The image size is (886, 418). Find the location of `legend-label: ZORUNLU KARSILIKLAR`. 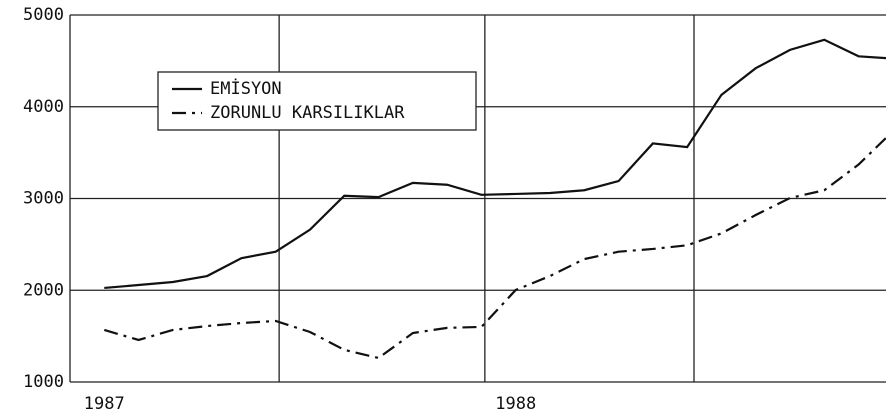

legend-label: ZORUNLU KARSILIKLAR is located at coordinates (307, 113).